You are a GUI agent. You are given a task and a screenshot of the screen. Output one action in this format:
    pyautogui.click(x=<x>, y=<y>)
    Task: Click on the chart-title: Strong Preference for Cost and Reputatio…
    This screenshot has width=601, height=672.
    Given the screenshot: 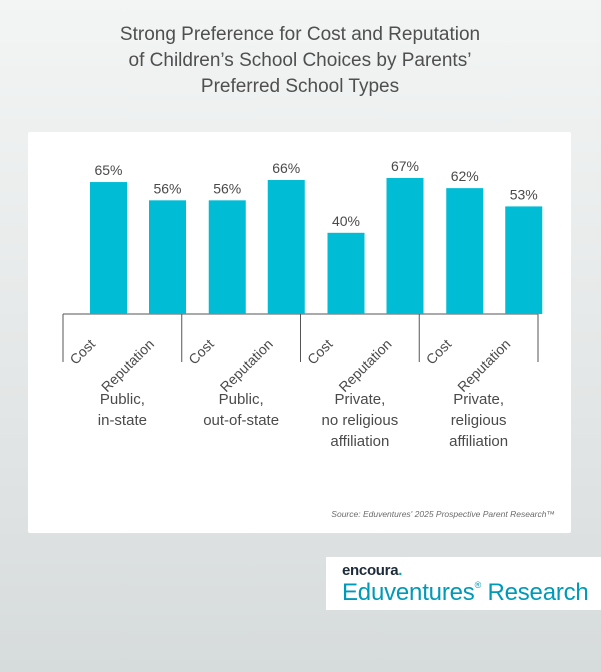 What is the action you would take?
    pyautogui.click(x=300, y=61)
    